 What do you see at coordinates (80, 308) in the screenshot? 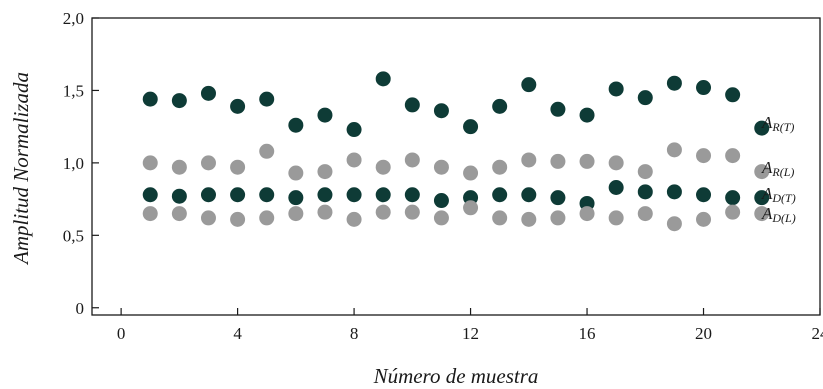
I see `y-tick-label: 0` at bounding box center [80, 308].